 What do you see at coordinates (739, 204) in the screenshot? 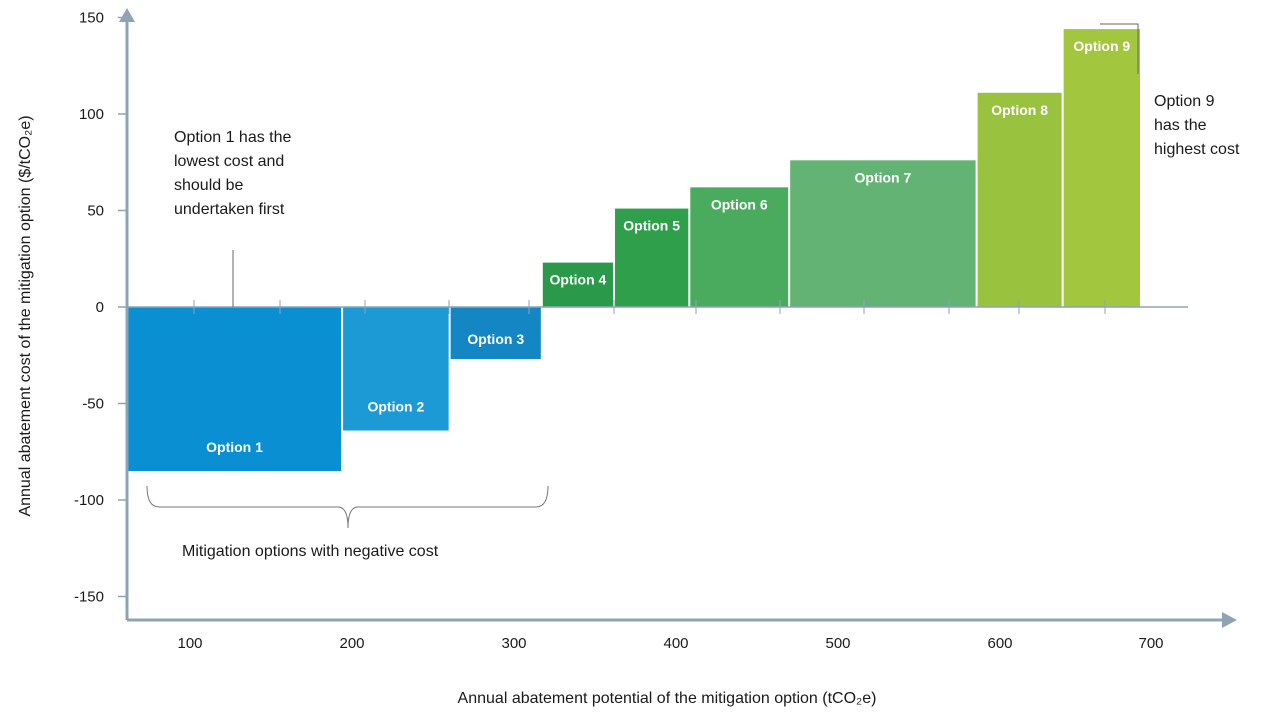
I see `bar-label-option-6: Option 6` at bounding box center [739, 204].